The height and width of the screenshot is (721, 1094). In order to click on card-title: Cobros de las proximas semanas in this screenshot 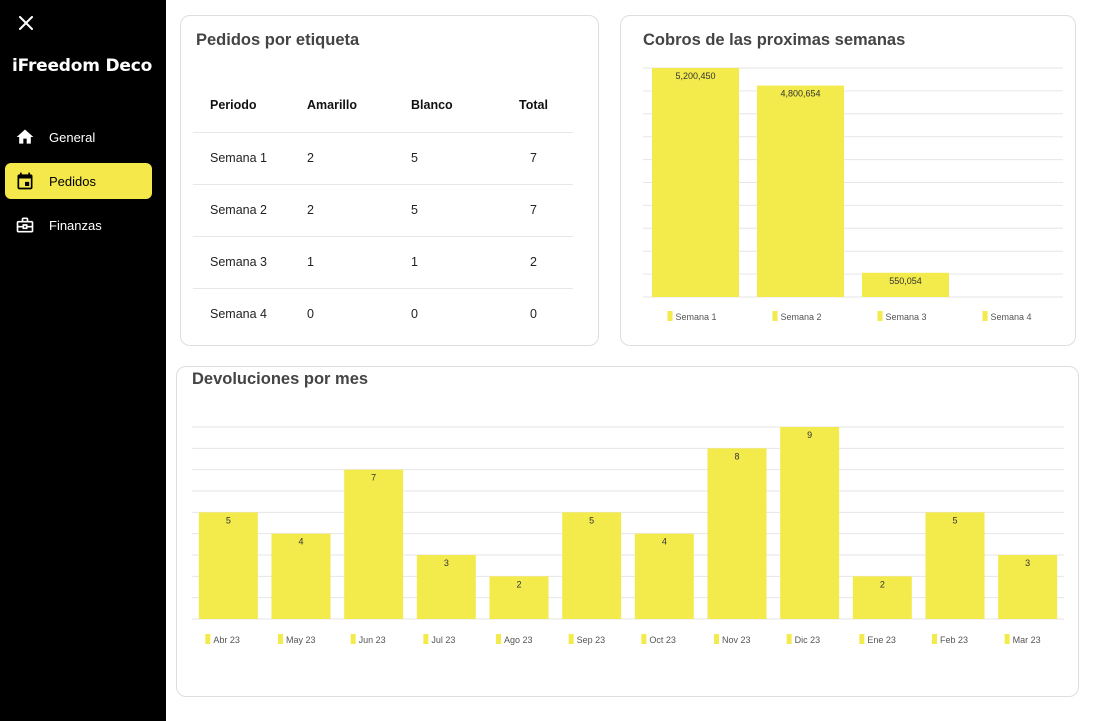, I will do `click(774, 40)`.